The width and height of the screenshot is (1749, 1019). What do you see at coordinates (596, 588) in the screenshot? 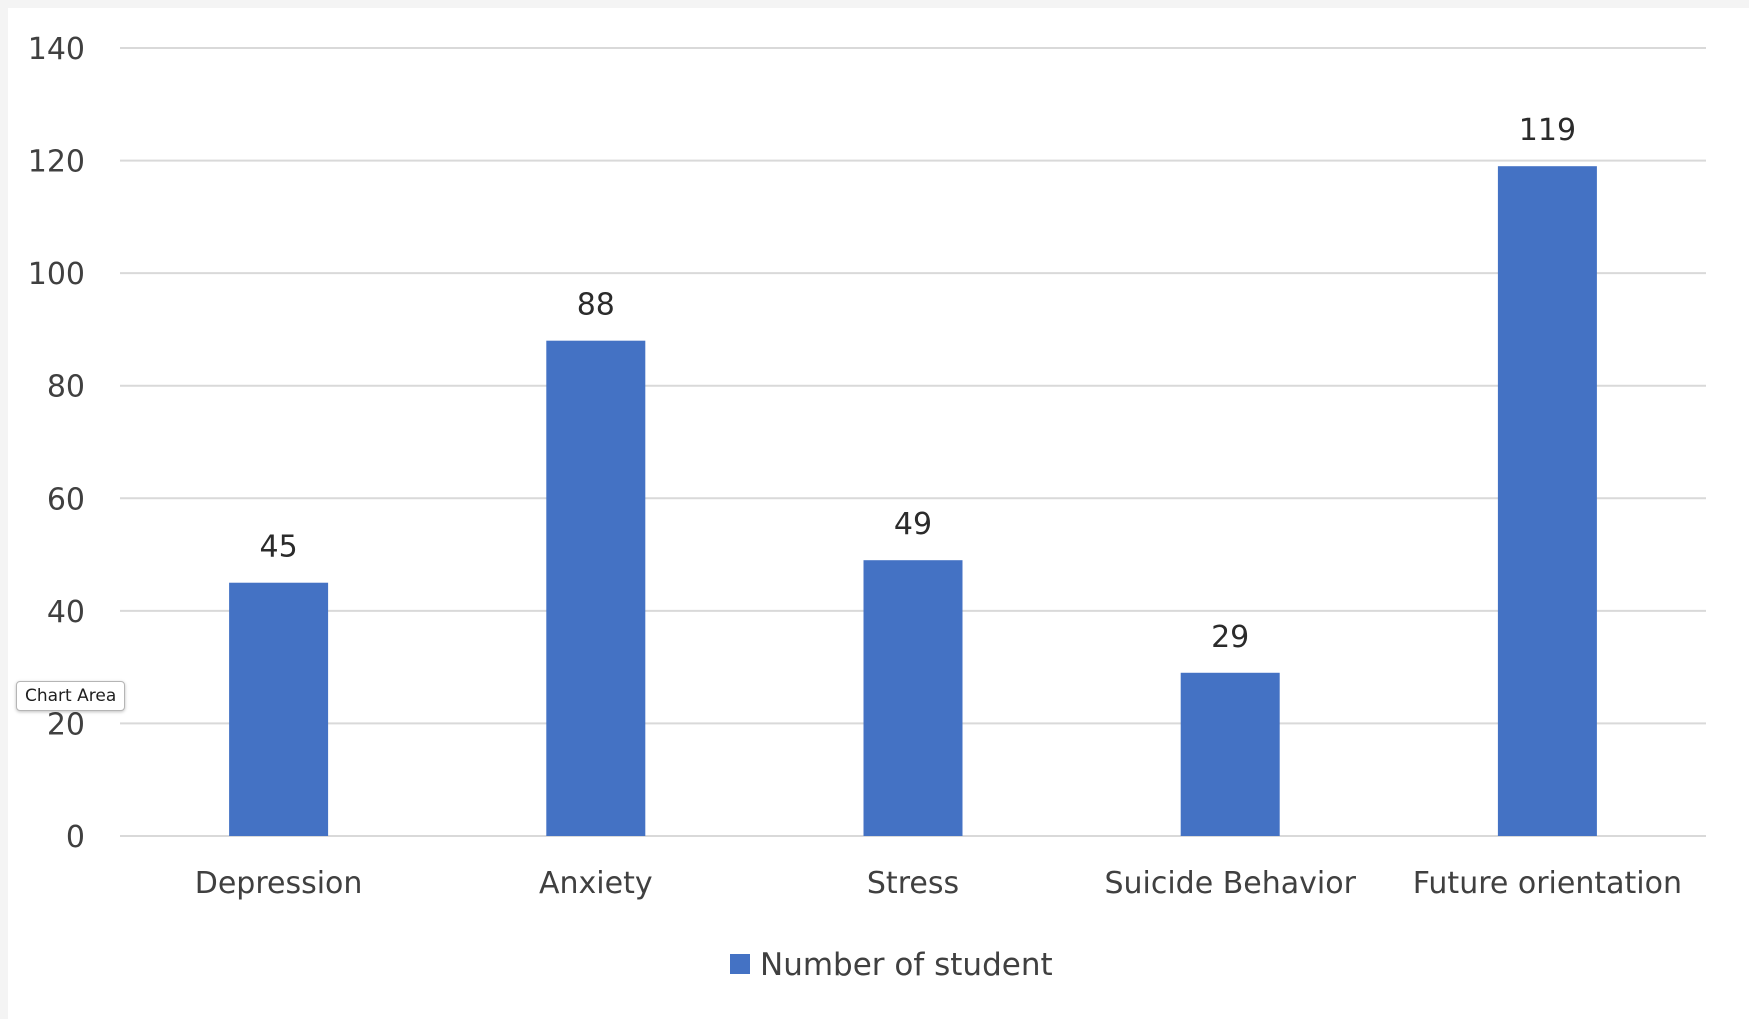
I see `bar-anxiety` at bounding box center [596, 588].